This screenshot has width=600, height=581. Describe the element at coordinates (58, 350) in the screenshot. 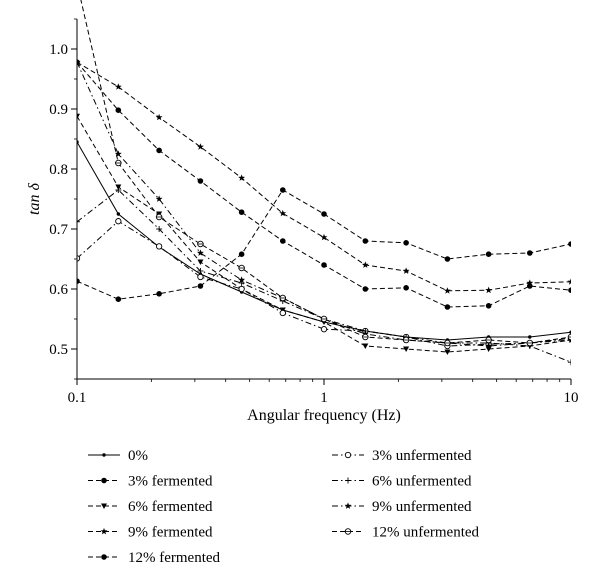

I see `y-tick-label: 0.5` at that location.